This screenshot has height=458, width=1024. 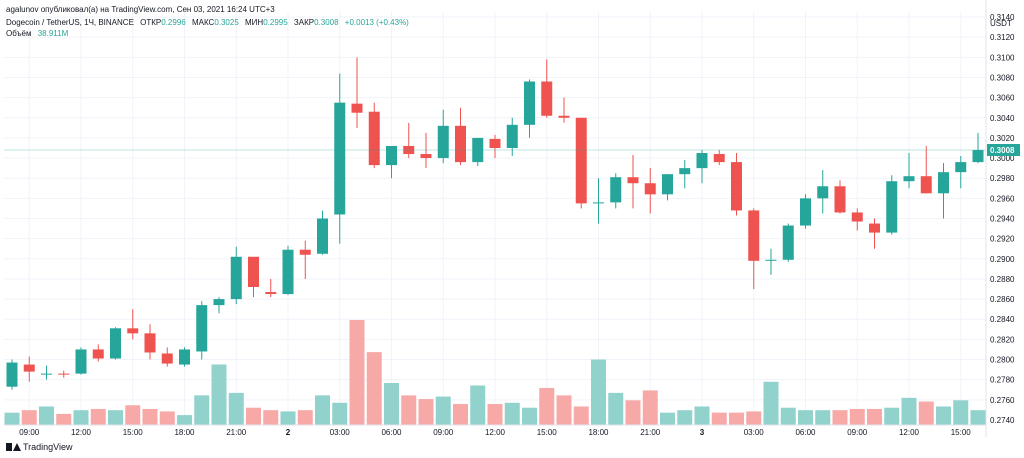 What do you see at coordinates (1002, 98) in the screenshot?
I see `y-tick-label: 0.3060` at bounding box center [1002, 98].